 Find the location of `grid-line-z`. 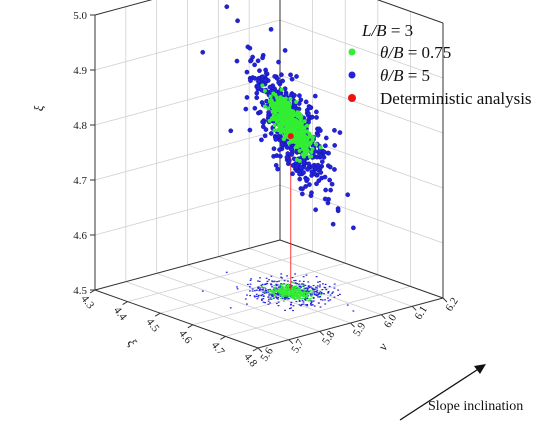

grid-line-z is located at coordinates (361, 49).